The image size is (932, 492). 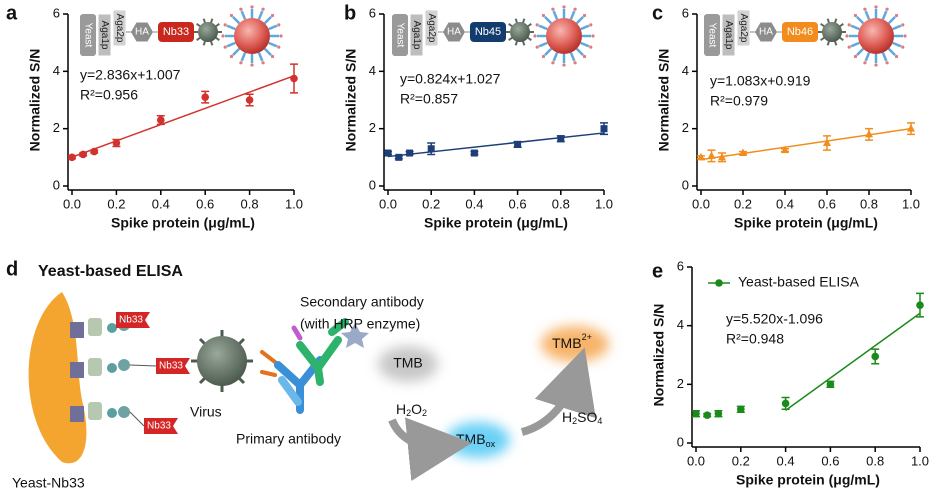 I want to click on inset-label: Nb46, so click(x=800, y=32).